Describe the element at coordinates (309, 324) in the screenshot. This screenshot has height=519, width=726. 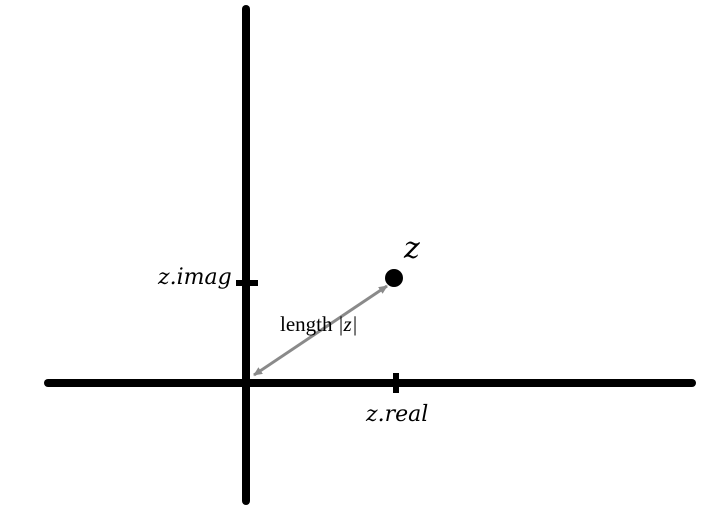
I see `length-label-prefix: length` at that location.